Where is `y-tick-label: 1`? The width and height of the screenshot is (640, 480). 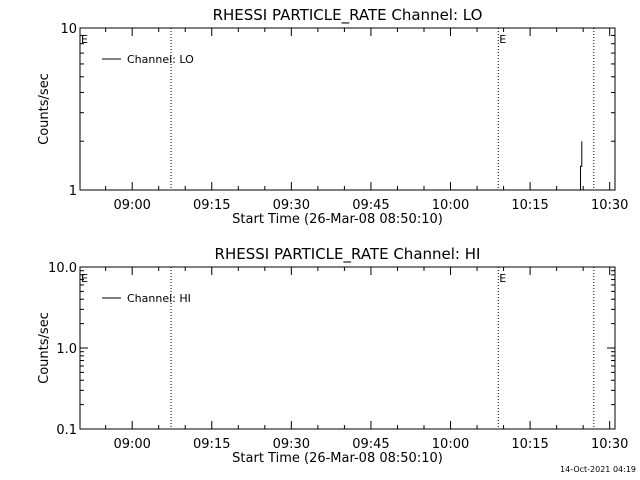
y-tick-label: 1 is located at coordinates (73, 191).